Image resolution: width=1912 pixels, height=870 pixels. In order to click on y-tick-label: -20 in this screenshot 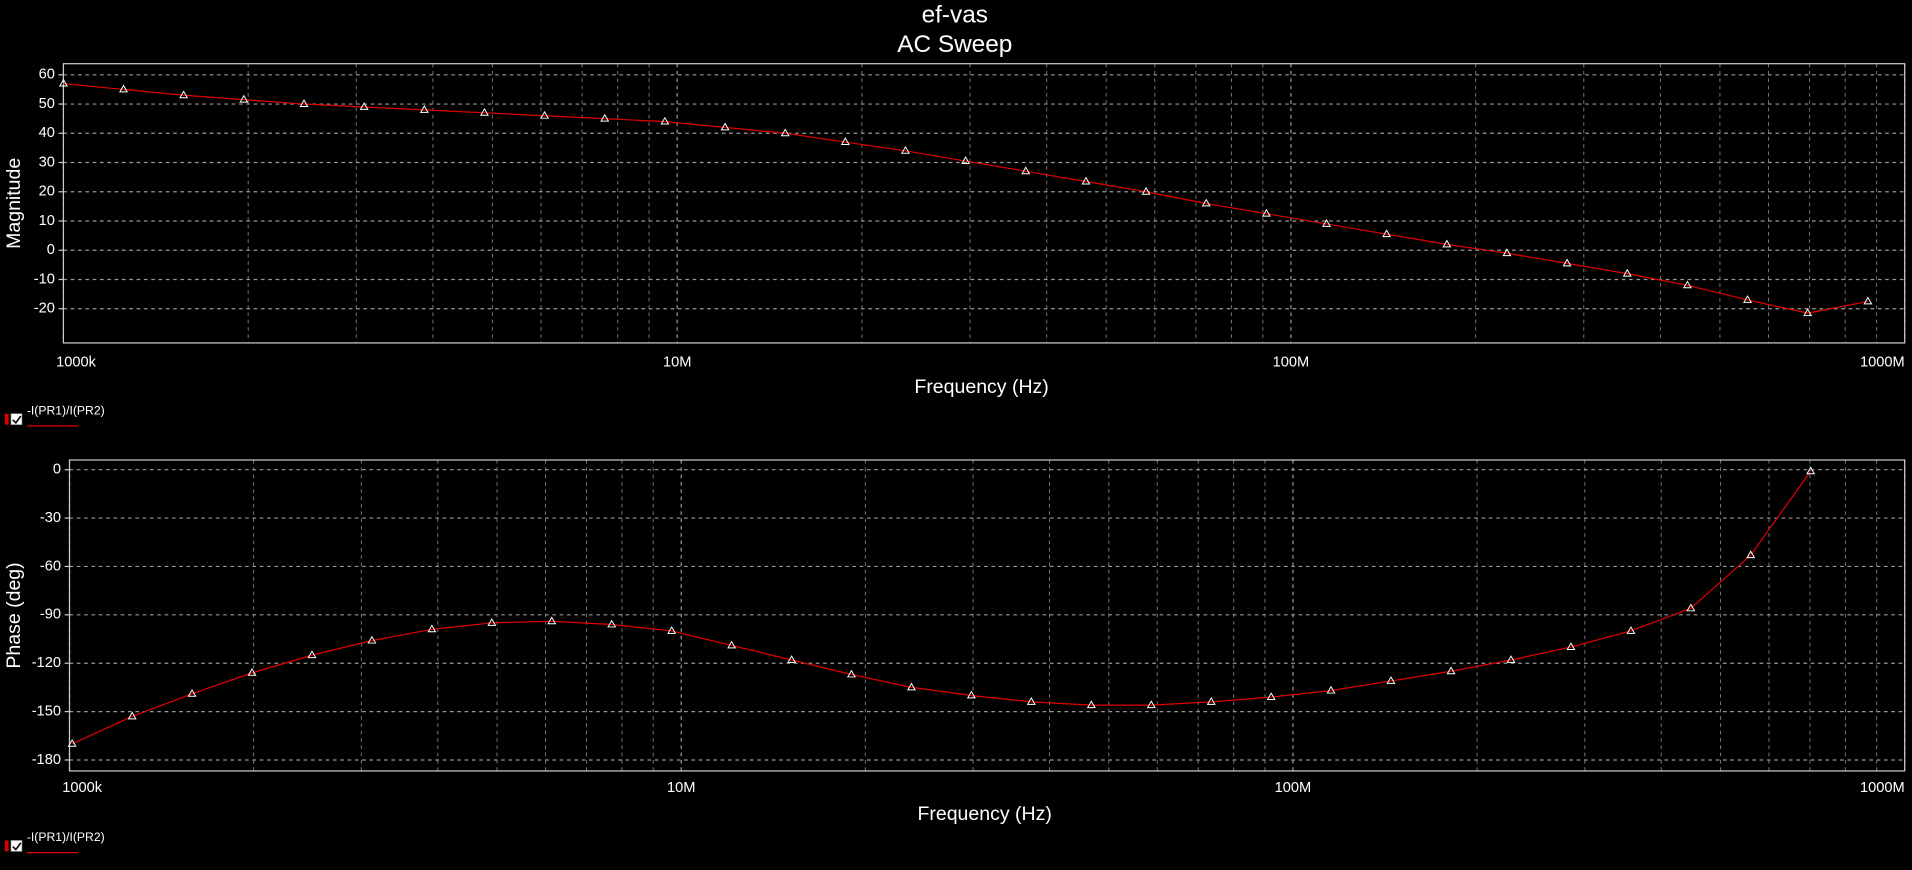, I will do `click(44, 309)`.